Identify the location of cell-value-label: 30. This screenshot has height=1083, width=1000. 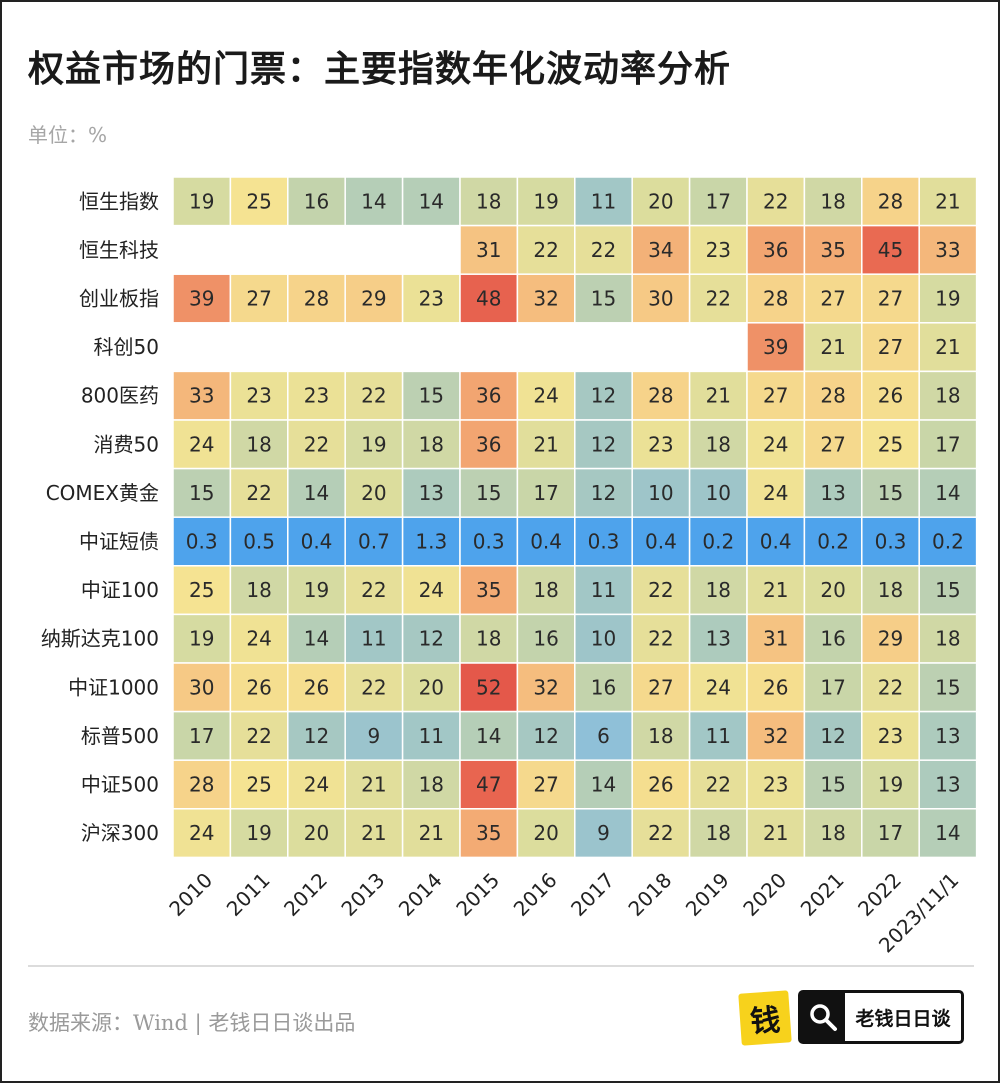
(660, 299).